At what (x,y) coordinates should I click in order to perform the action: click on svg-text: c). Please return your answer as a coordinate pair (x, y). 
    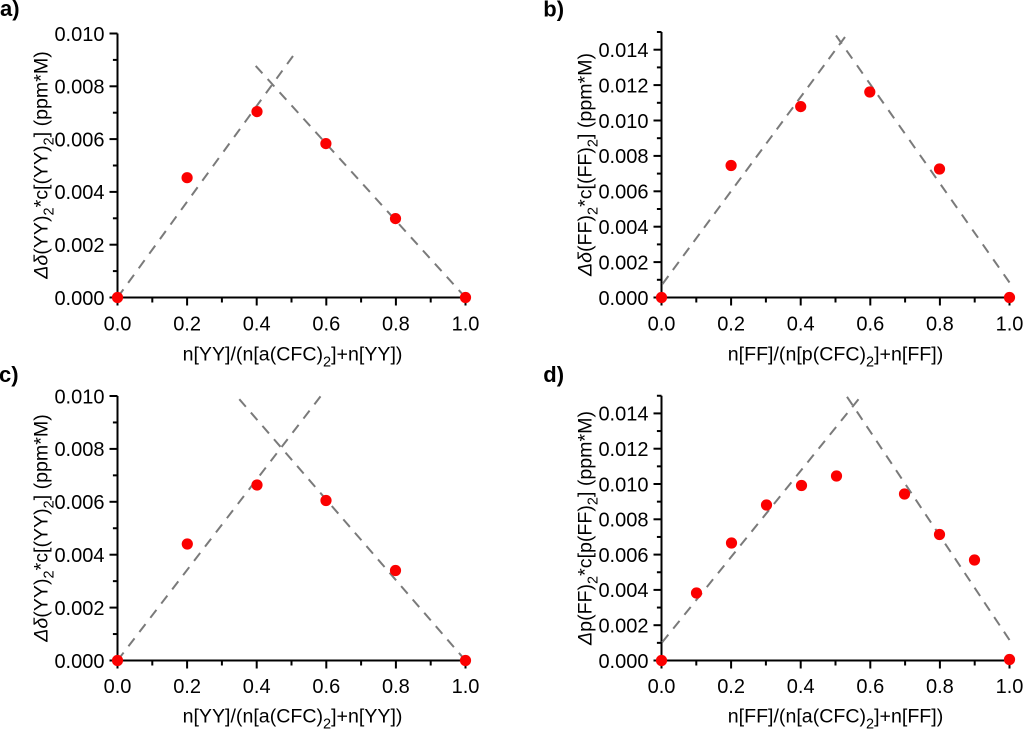
    Looking at the image, I should click on (9, 374).